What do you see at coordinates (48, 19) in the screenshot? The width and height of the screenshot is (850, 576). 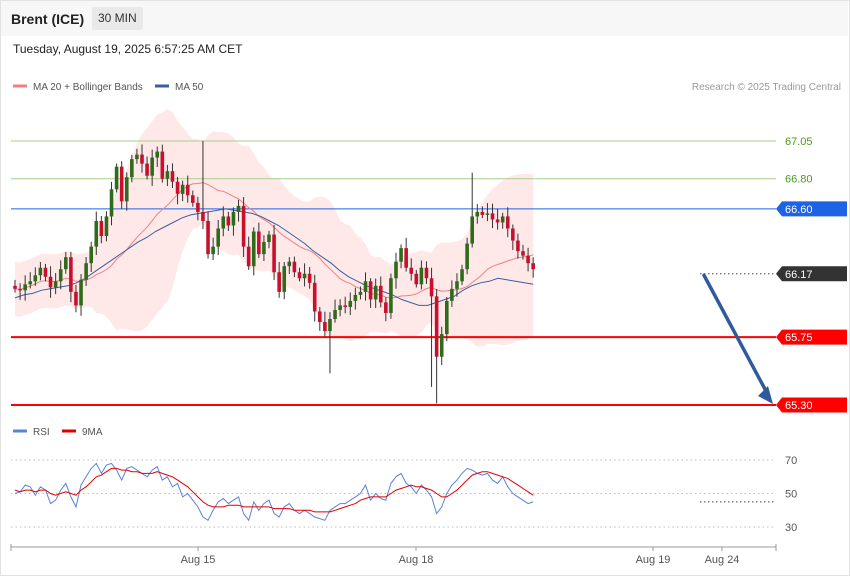 I see `instrument-title: Brent (ICE)` at bounding box center [48, 19].